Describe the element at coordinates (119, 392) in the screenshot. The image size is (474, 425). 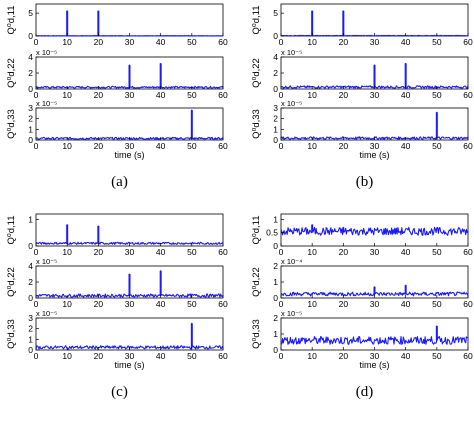
I see `panel-caption: (c)` at that location.